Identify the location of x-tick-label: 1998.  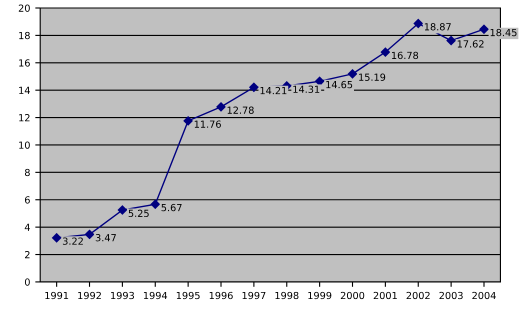
(286, 296).